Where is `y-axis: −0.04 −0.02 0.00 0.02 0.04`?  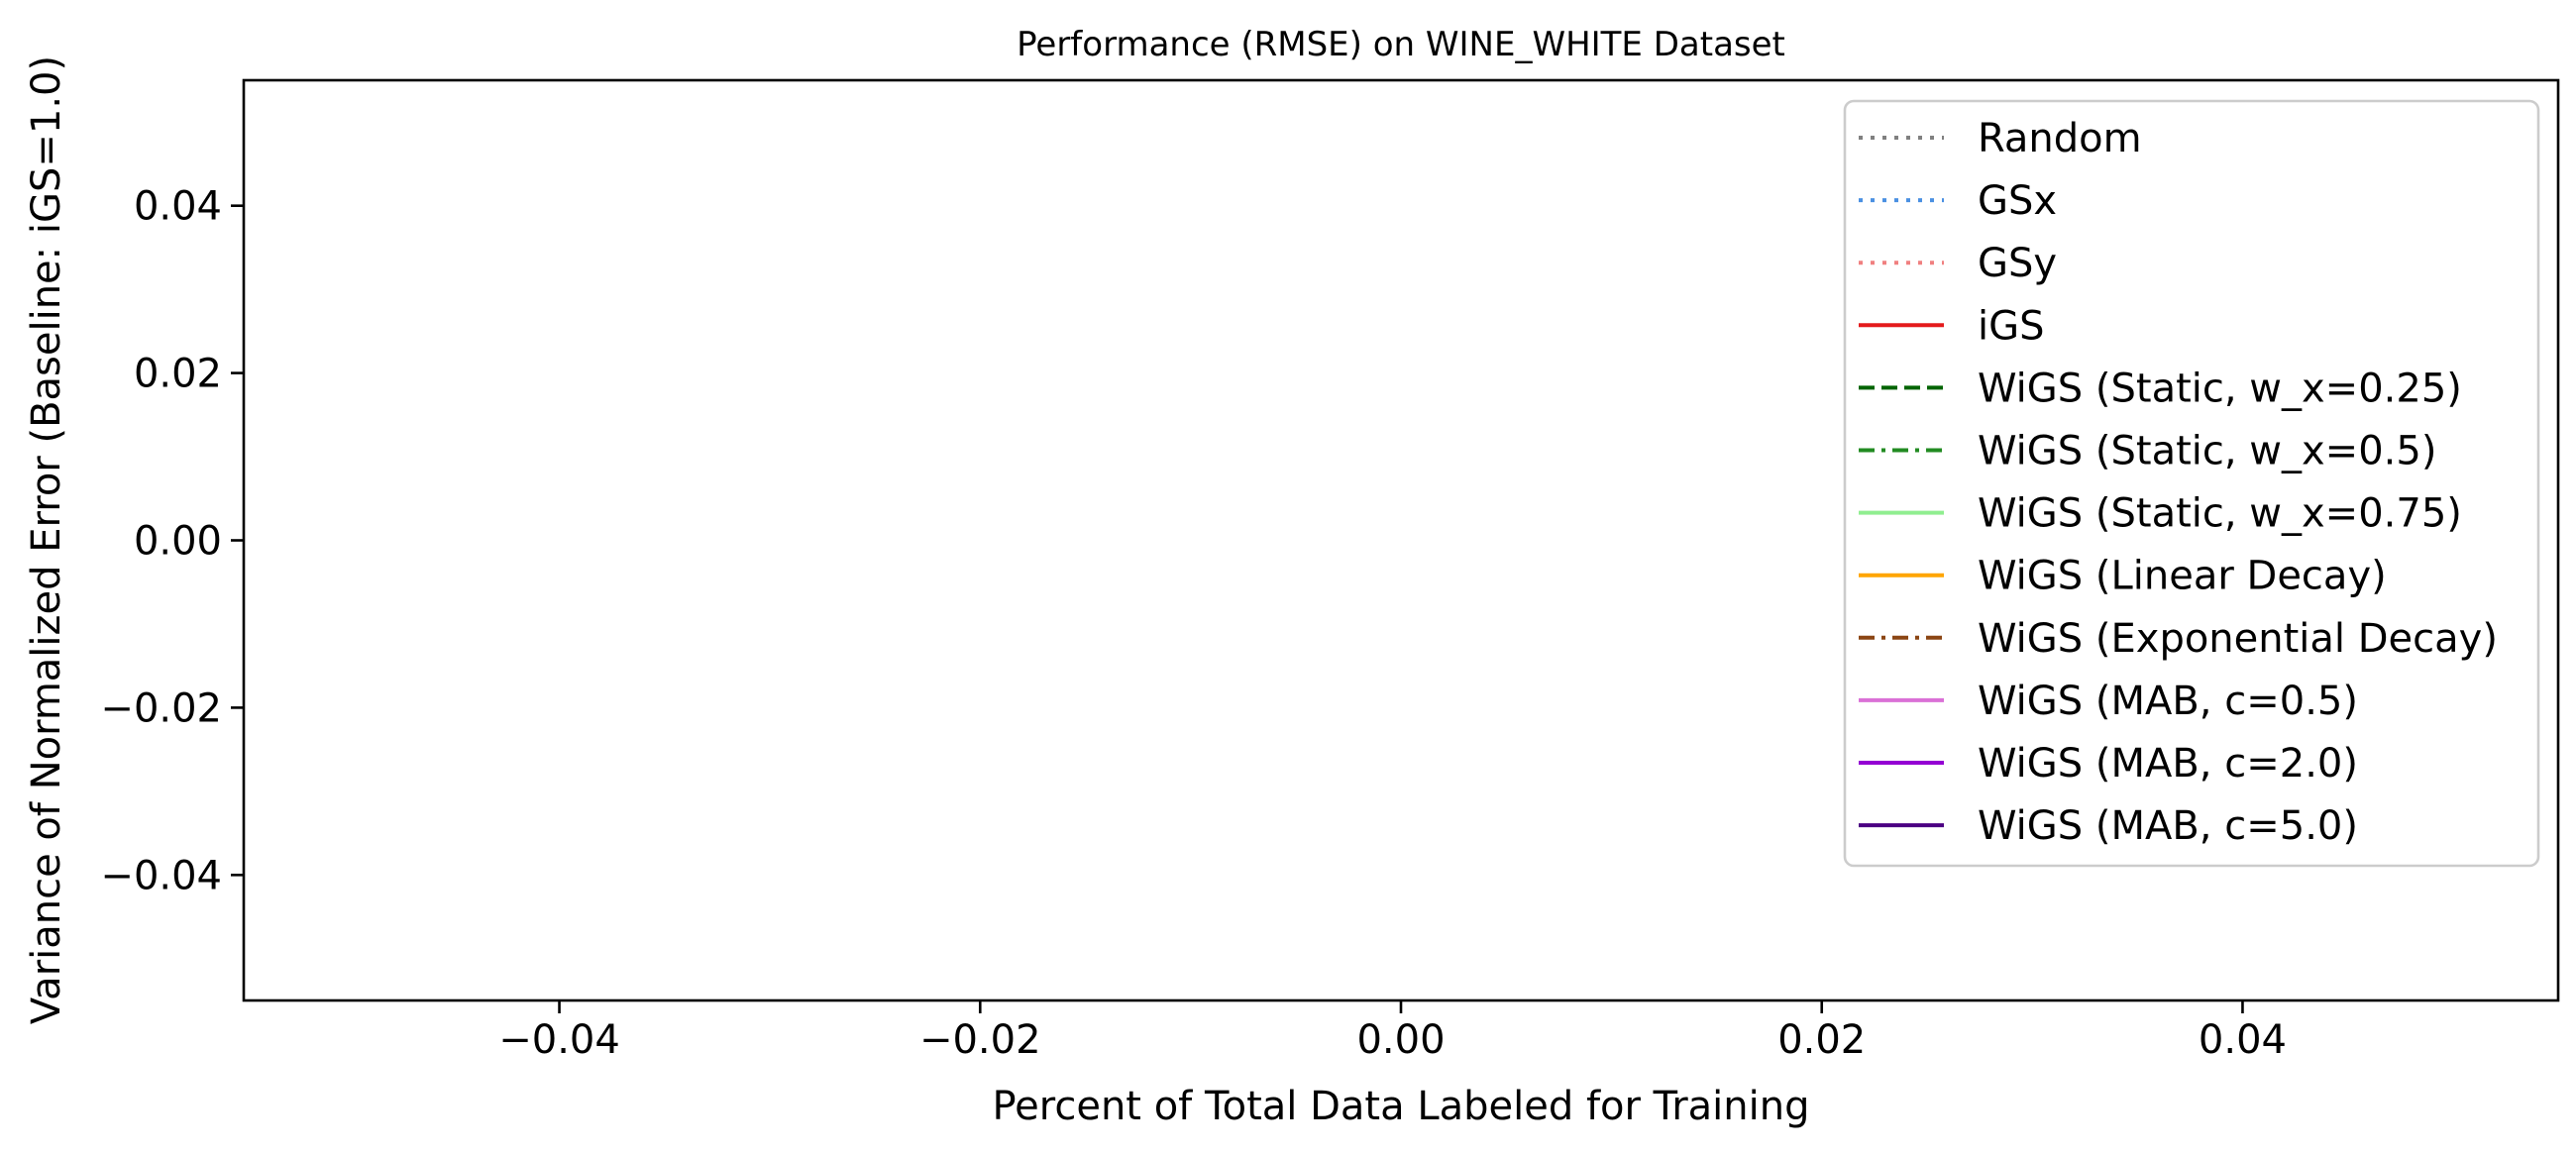 y-axis: −0.04 −0.02 0.00 0.02 0.04 is located at coordinates (172, 541).